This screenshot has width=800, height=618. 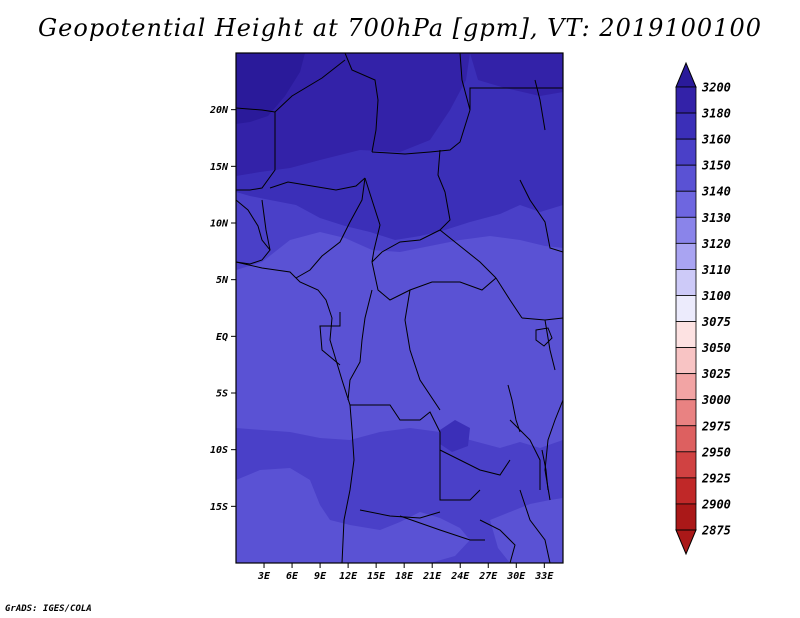 What do you see at coordinates (444, 190) in the screenshot?
I see `border-chad-sudan` at bounding box center [444, 190].